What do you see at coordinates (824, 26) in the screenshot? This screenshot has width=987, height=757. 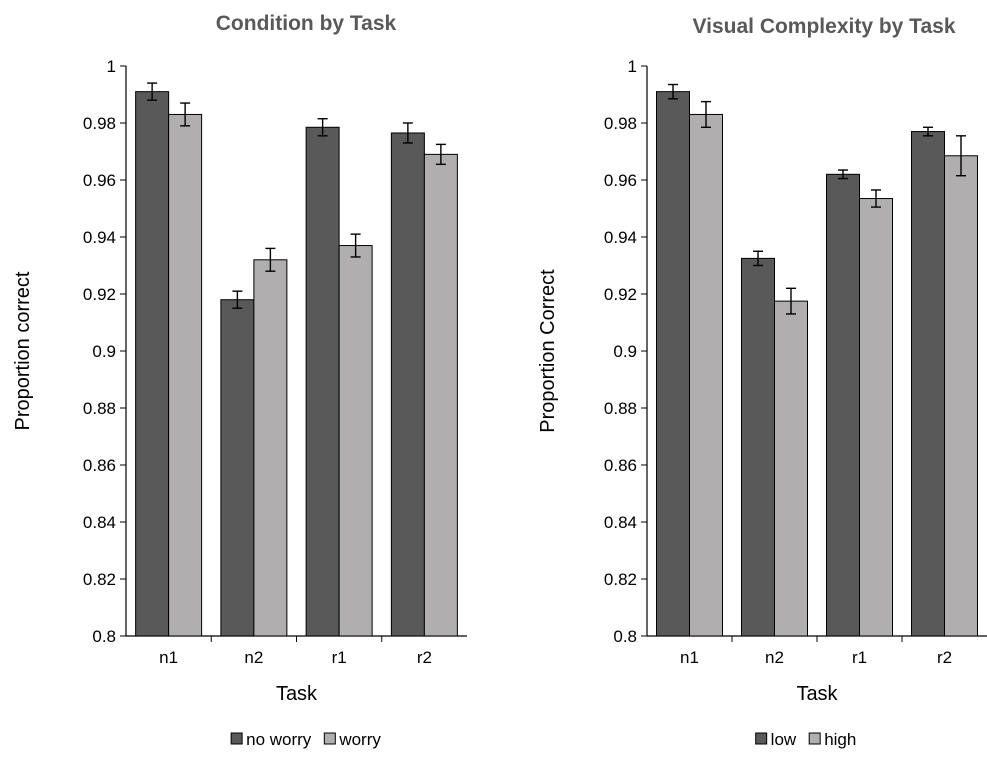 I see `chart-title: Visual Complexity by Task` at bounding box center [824, 26].